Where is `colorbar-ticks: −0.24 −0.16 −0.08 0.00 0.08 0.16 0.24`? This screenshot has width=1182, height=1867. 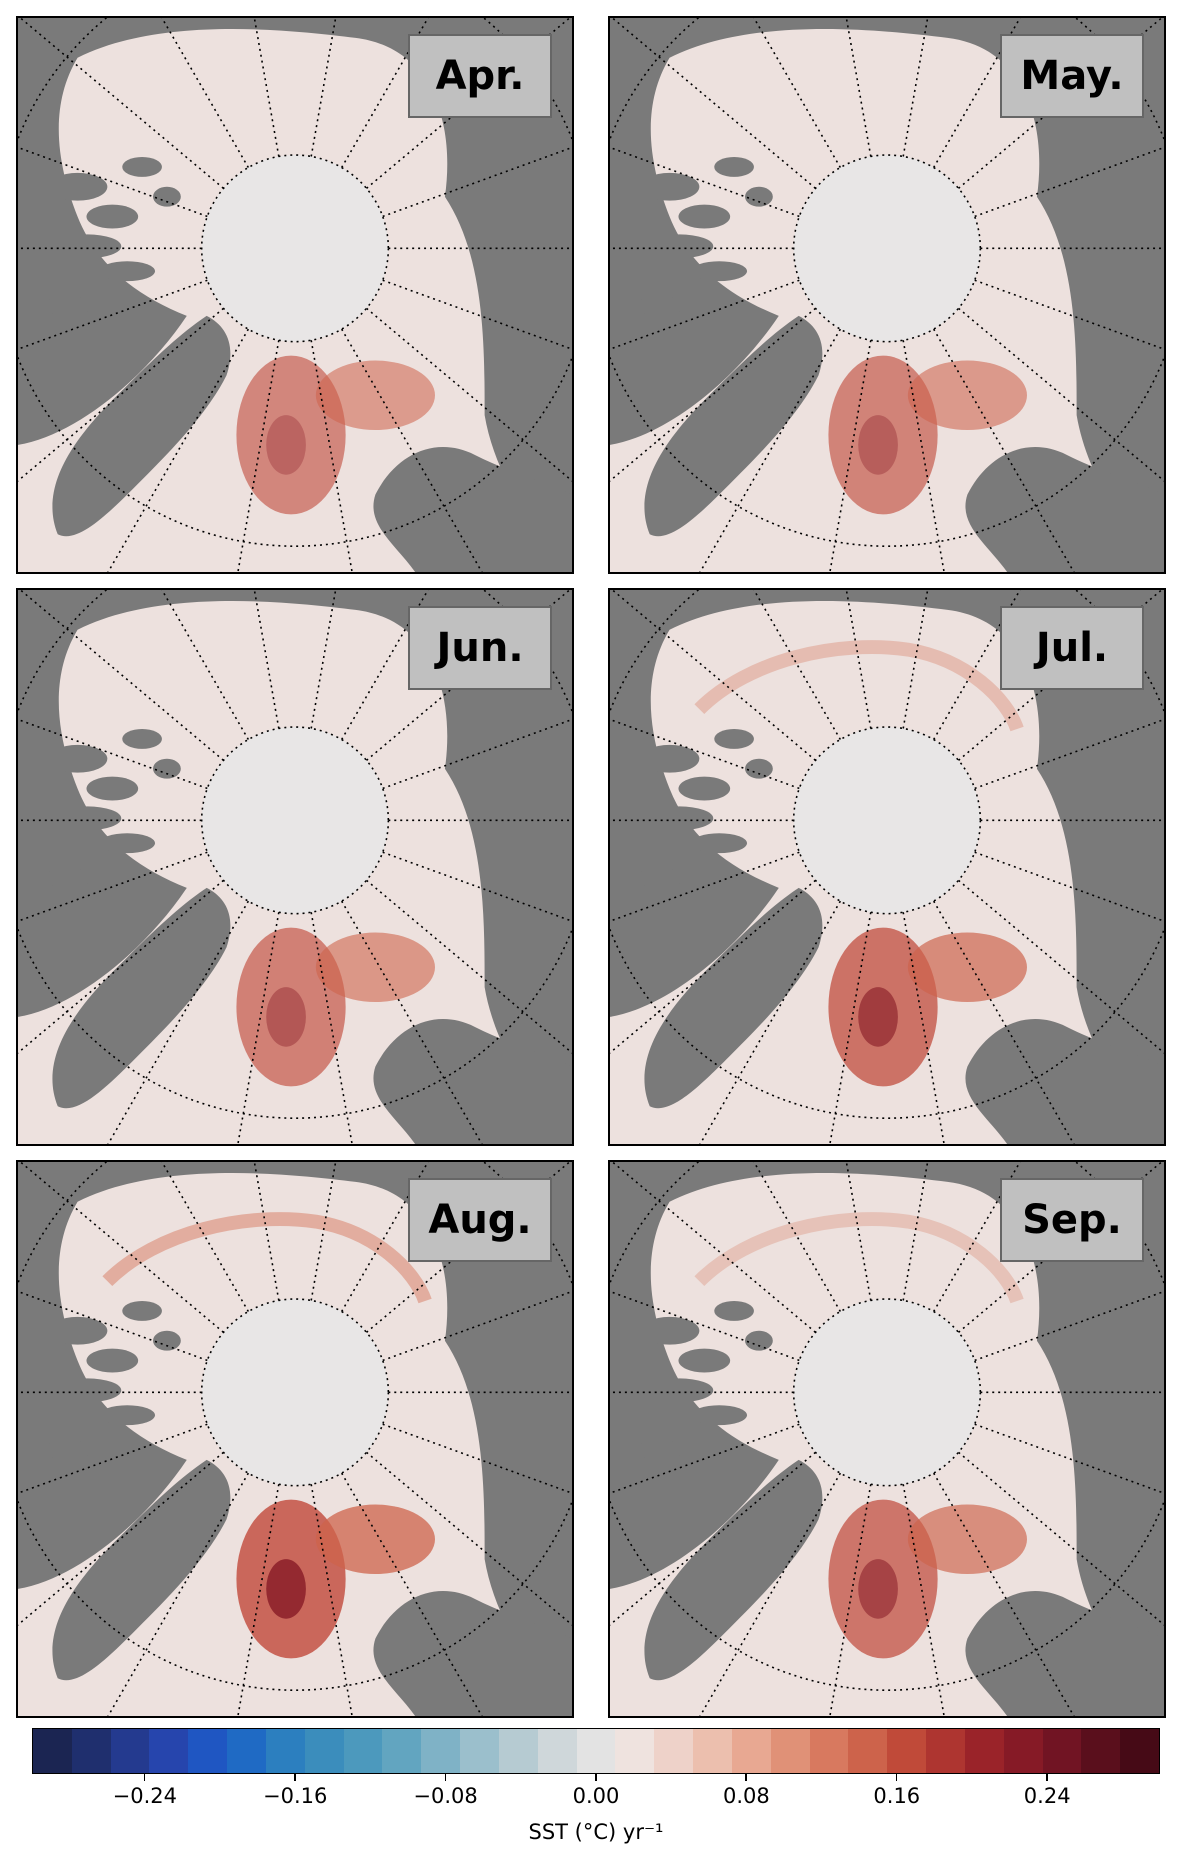 colorbar-ticks: −0.24 −0.16 −0.08 0.00 0.08 0.16 0.24 is located at coordinates (596, 1794).